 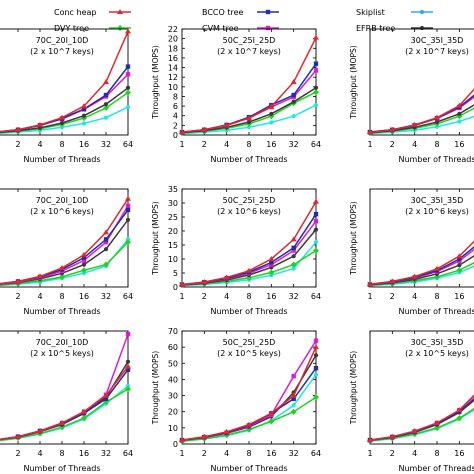 I want to click on legend-label-efrb-tree: EFRB tree, so click(x=375, y=28).